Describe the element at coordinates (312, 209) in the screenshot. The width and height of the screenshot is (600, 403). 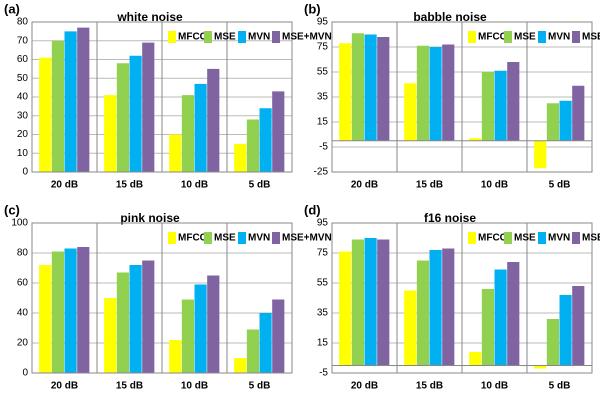
I see `panel-label: (d)` at that location.